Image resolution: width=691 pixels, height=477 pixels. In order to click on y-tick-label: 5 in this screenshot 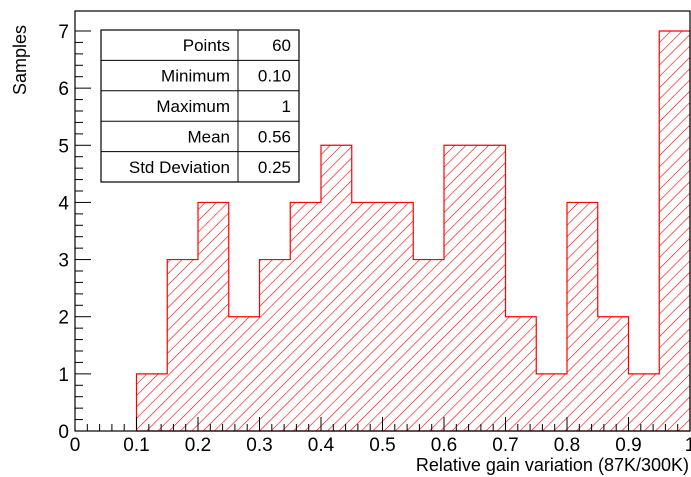, I will do `click(63, 146)`.